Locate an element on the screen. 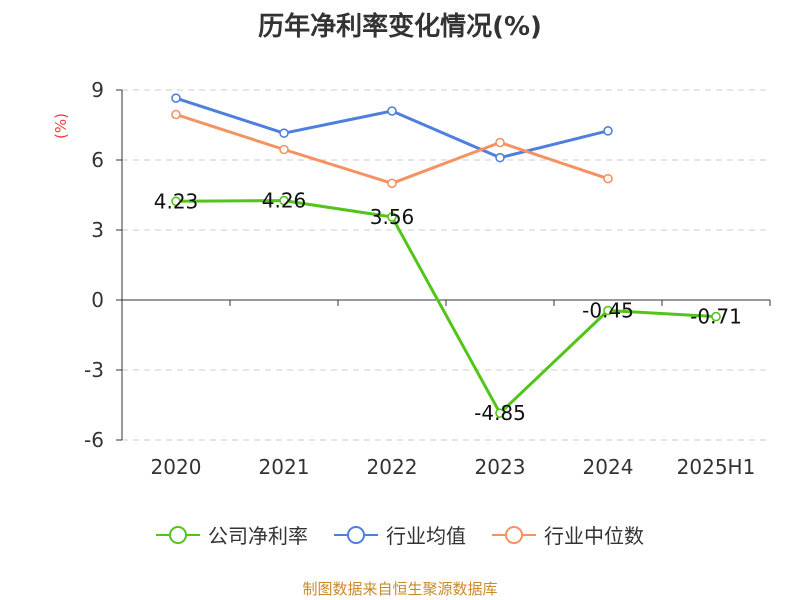  legend-item-company: 公司净利率 is located at coordinates (232, 534).